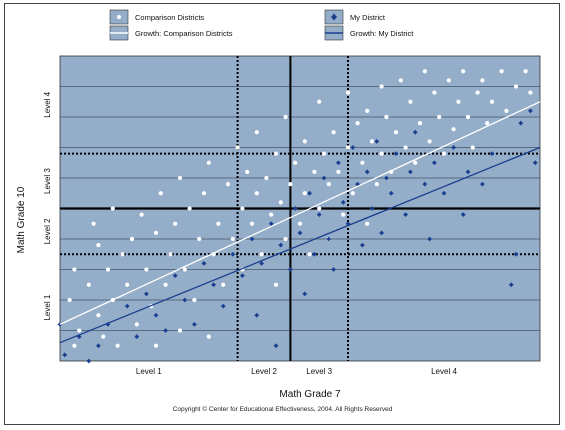 This screenshot has width=565, height=430. Describe the element at coordinates (21, 219) in the screenshot. I see `y-axis-title: Math Grade 10` at that location.